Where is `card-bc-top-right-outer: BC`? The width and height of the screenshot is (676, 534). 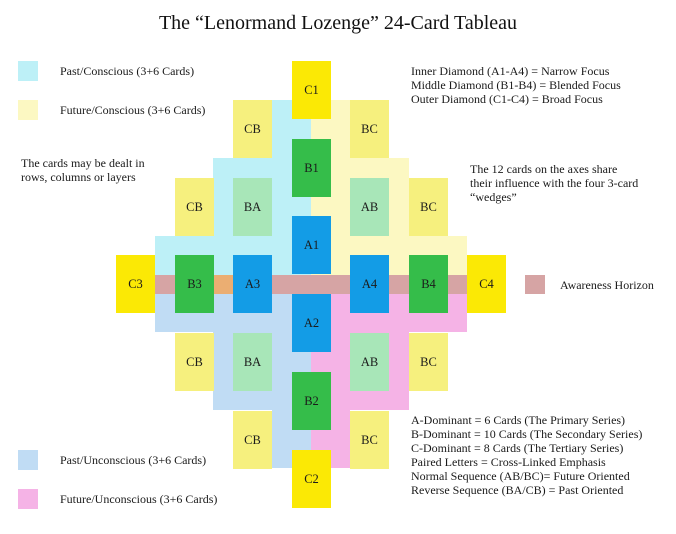
card-bc-top-right-outer: BC is located at coordinates (369, 129).